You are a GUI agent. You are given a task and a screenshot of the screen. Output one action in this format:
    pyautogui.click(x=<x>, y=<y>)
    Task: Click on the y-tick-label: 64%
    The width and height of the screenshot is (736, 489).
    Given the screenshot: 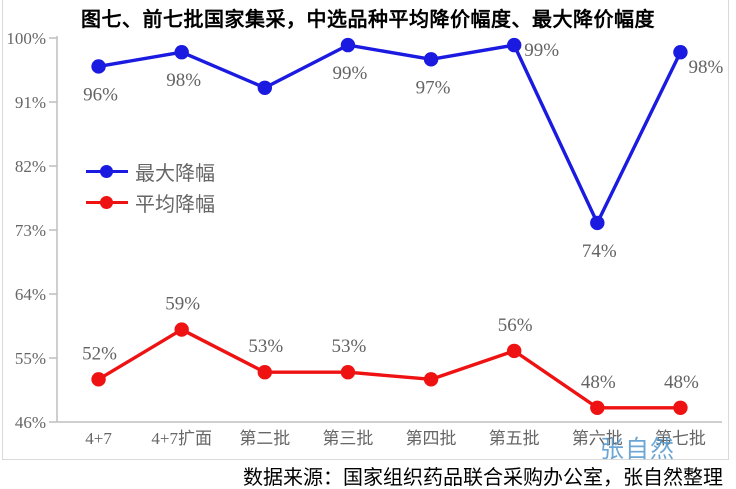 What is the action you would take?
    pyautogui.click(x=30, y=294)
    